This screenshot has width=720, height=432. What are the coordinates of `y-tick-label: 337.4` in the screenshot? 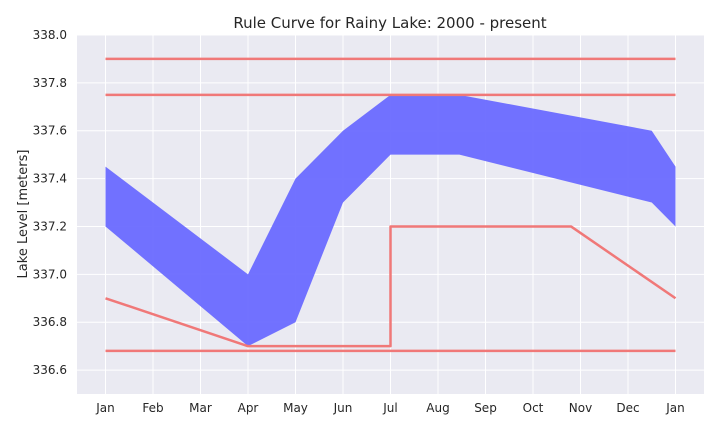 It's located at (50, 179).